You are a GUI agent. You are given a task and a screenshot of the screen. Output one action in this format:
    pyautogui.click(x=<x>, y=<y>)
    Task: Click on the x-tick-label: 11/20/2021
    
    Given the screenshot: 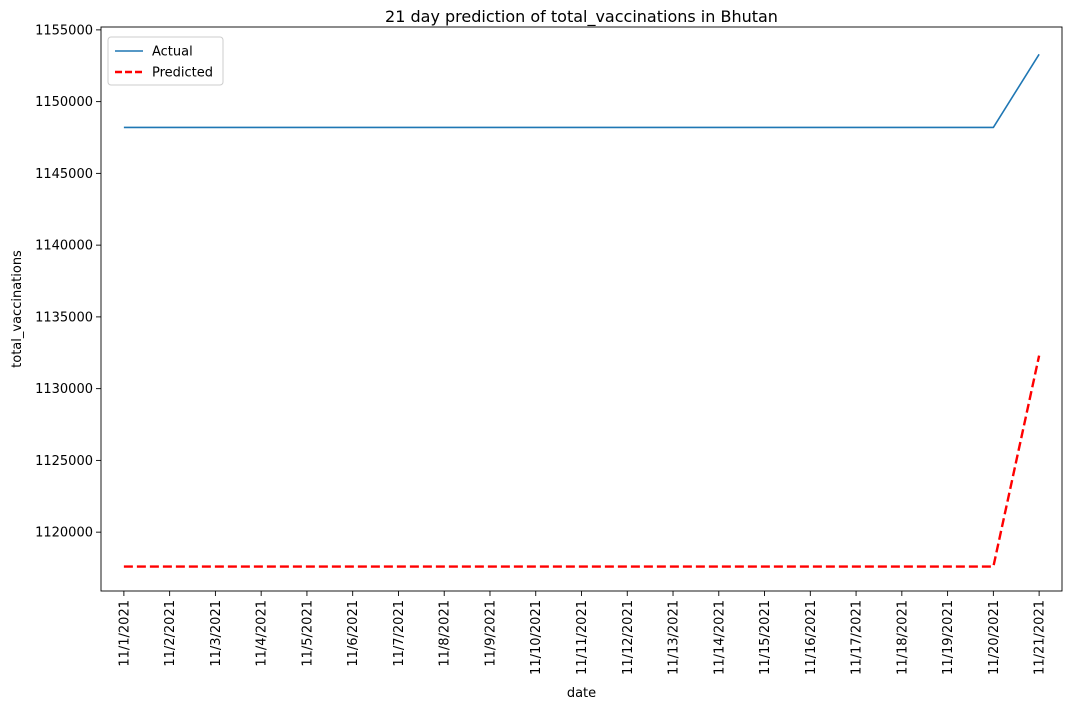 What is the action you would take?
    pyautogui.click(x=994, y=637)
    